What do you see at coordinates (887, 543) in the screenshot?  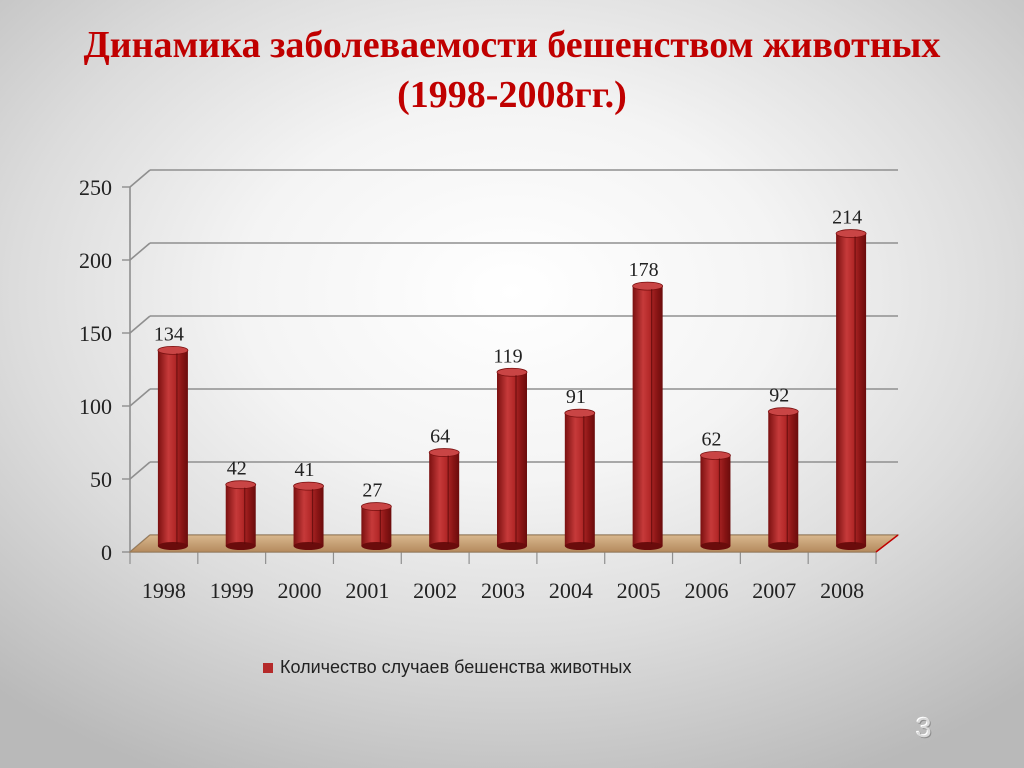 I see `floor-edge` at bounding box center [887, 543].